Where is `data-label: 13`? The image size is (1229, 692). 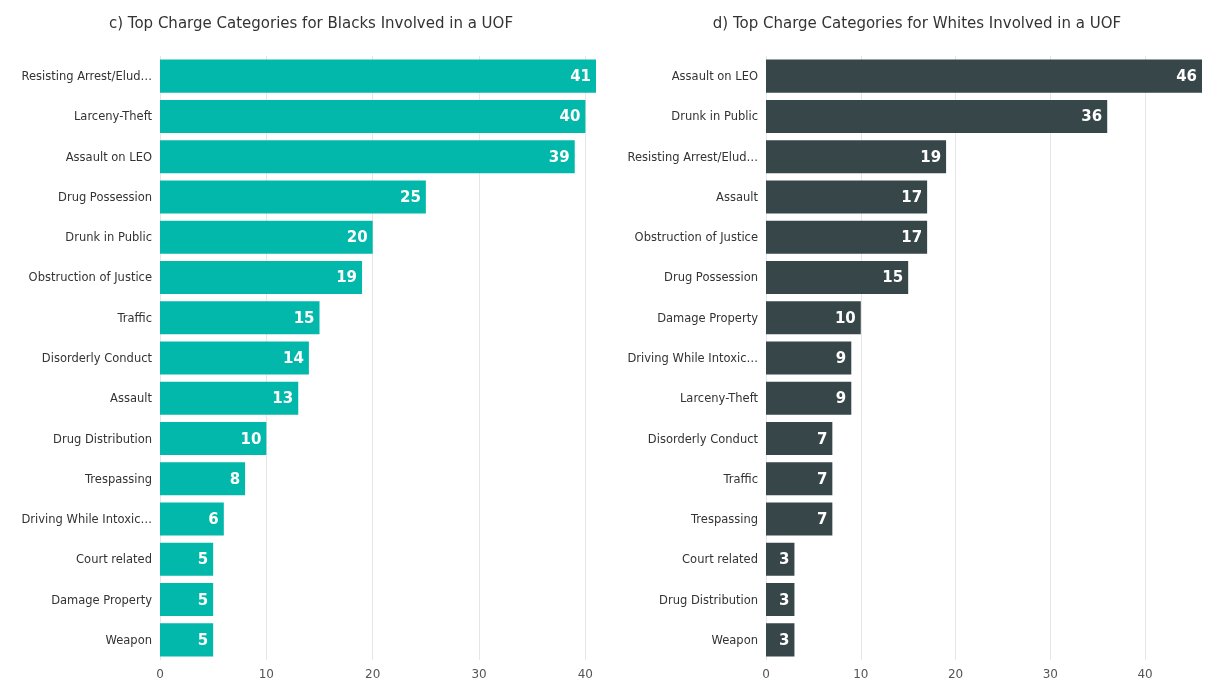
data-label: 13 is located at coordinates (283, 398).